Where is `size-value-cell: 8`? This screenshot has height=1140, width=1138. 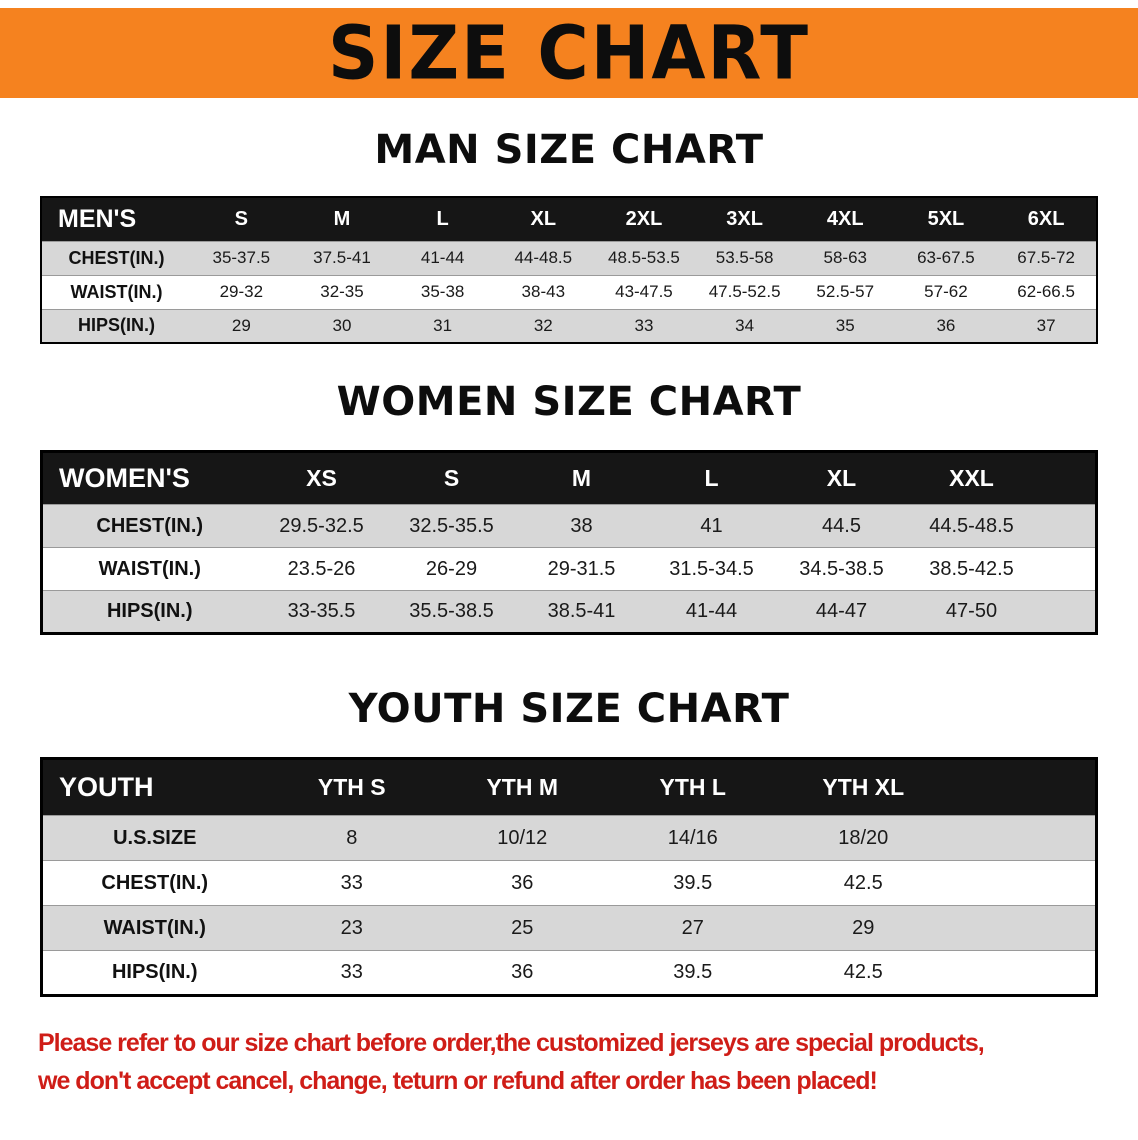 size-value-cell: 8 is located at coordinates (352, 837).